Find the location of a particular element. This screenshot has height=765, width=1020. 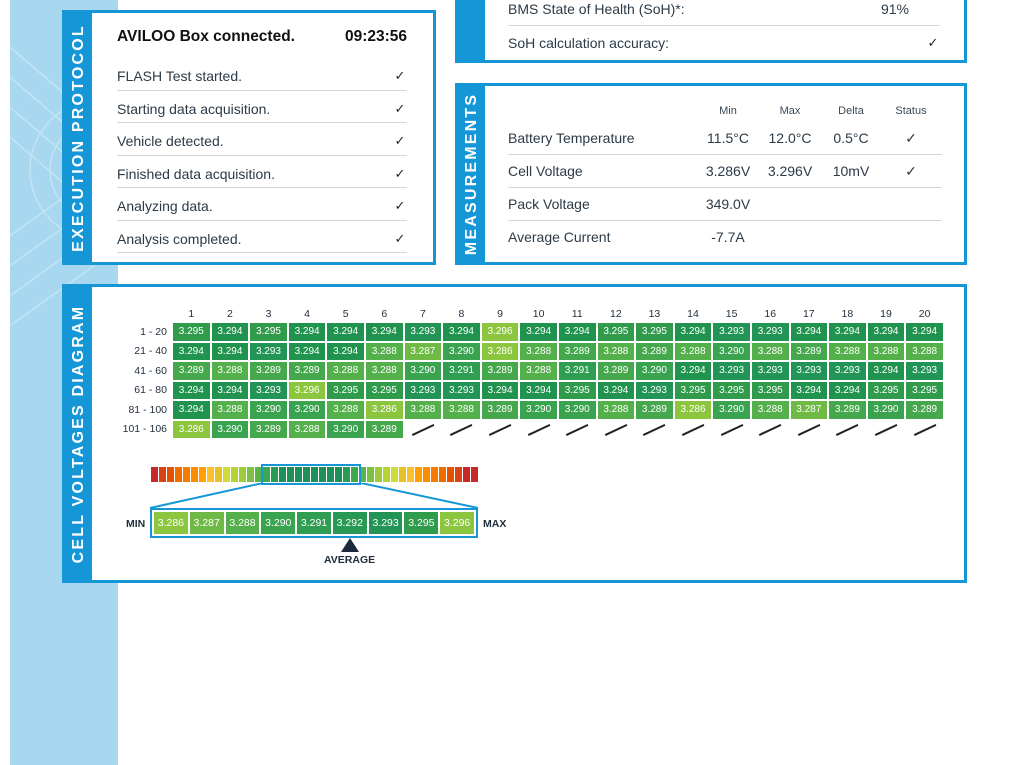

list-item: FLASH Test started. ✓ is located at coordinates (262, 74).